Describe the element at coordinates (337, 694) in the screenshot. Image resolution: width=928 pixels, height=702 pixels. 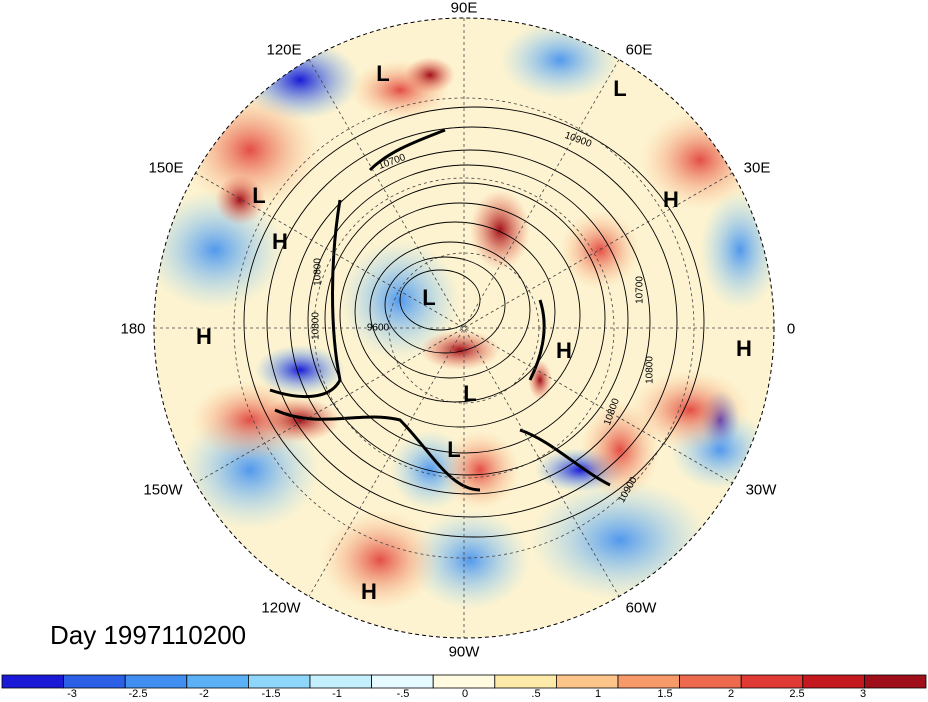
I see `colorbar-tick: -1` at that location.